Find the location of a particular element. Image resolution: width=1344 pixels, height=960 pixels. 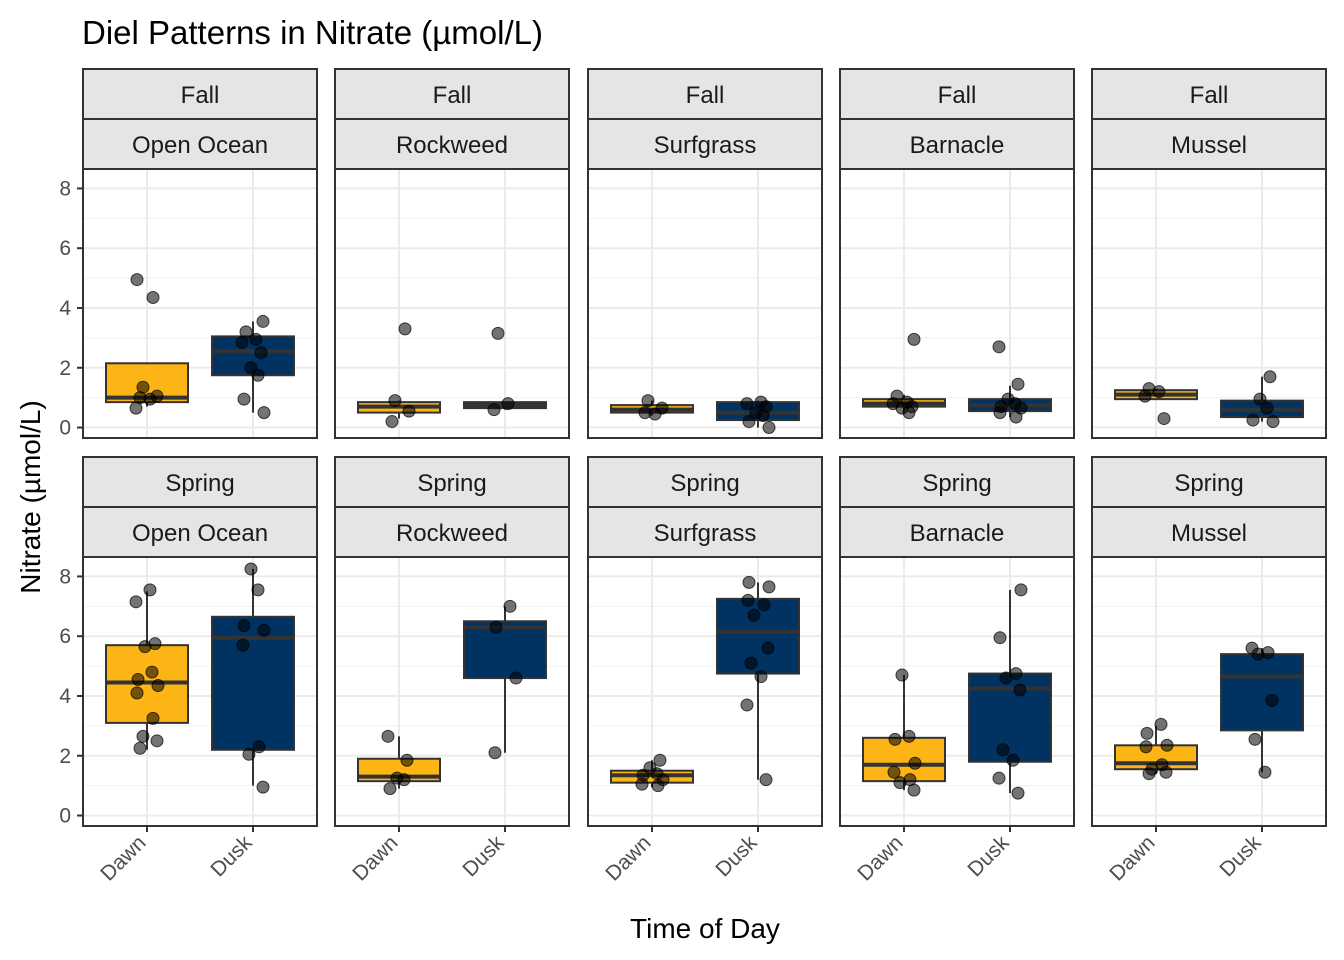

strip-habitat-label: Barnacle is located at coordinates (957, 533).